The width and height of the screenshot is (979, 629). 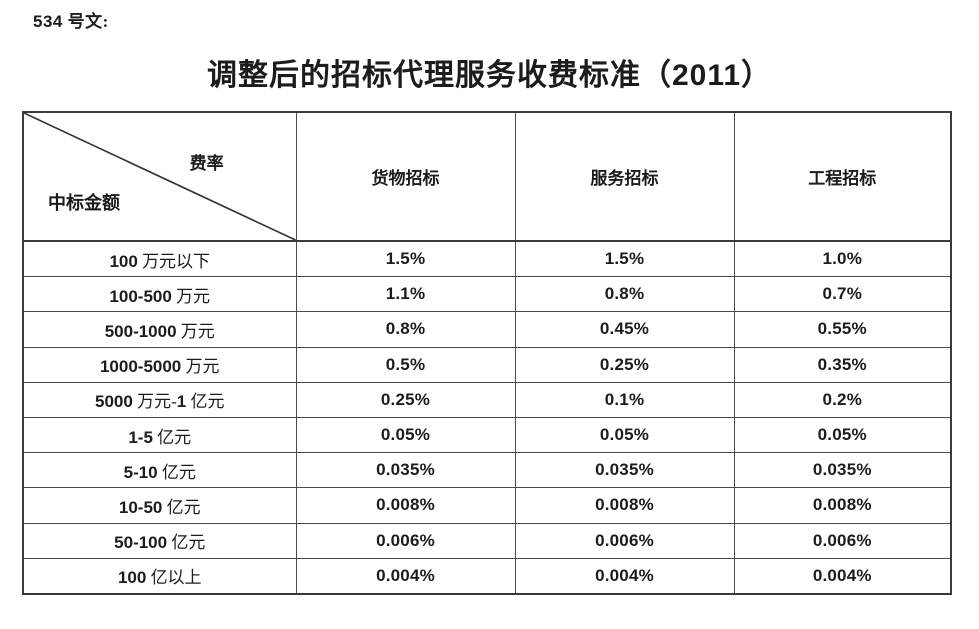 What do you see at coordinates (159, 540) in the screenshot?
I see `row-label: 50-100 亿元` at bounding box center [159, 540].